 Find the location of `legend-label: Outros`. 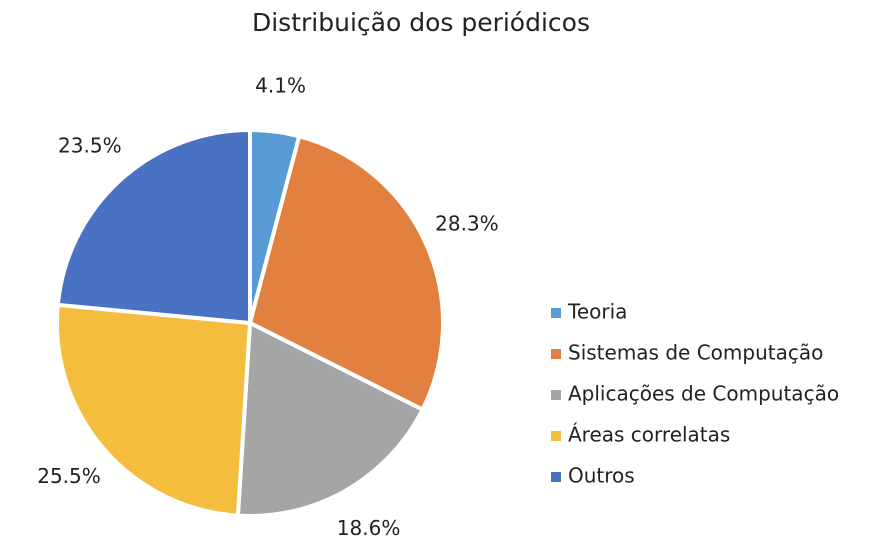

legend-label: Outros is located at coordinates (601, 476).